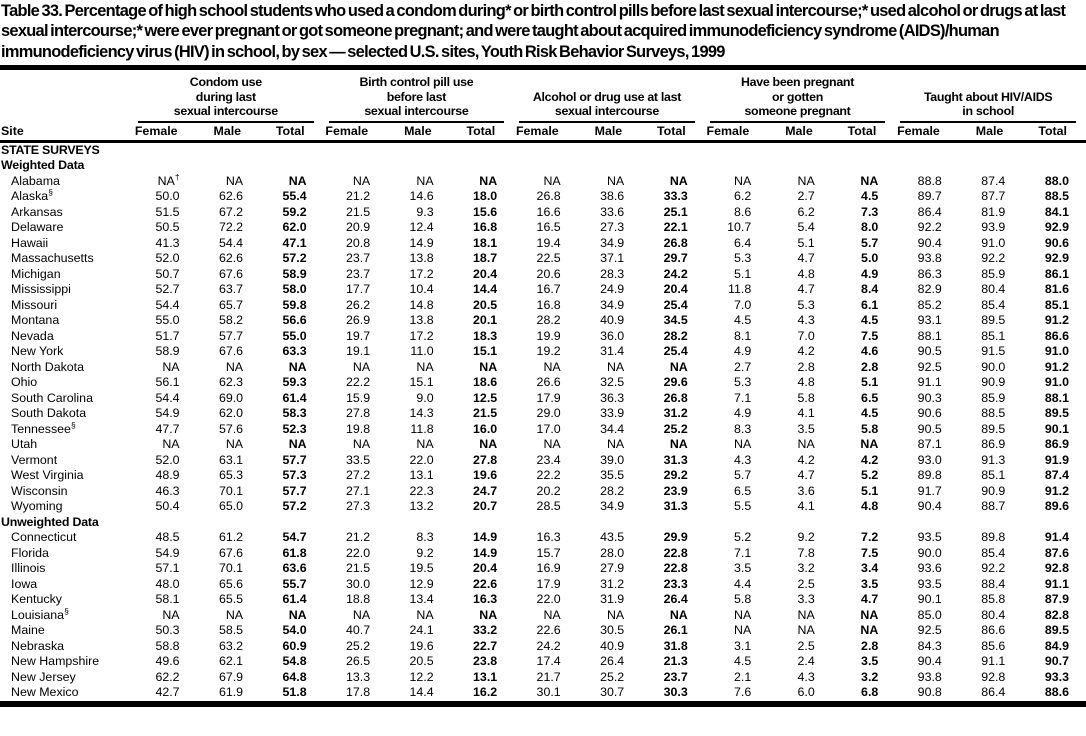 This screenshot has height=736, width=1086. I want to click on value-cell: 31.8, so click(675, 645).